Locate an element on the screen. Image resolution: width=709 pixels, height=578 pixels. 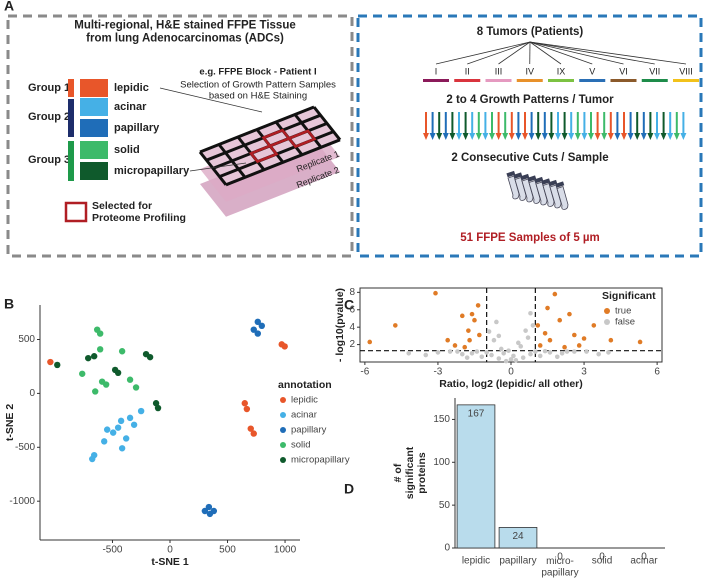
y-tick-label: 4 is located at coordinates (352, 327).